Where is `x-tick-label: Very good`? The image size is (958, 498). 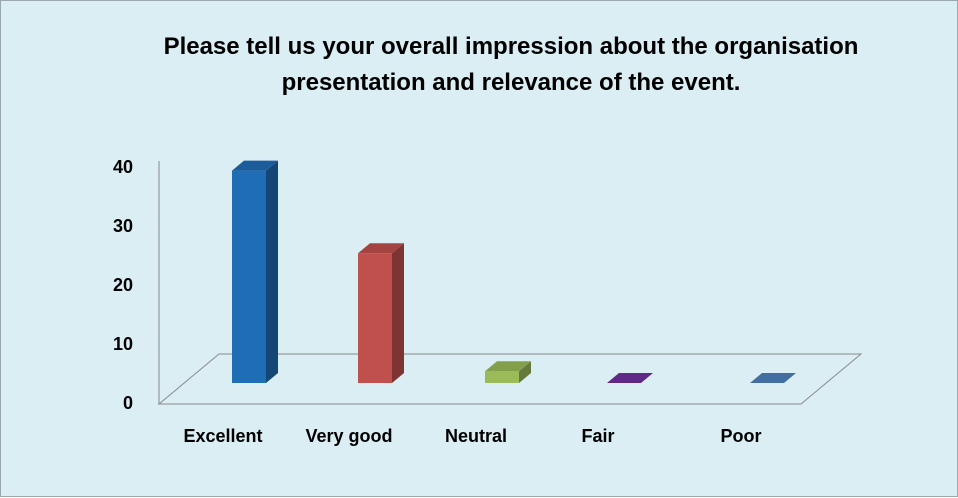
x-tick-label: Very good is located at coordinates (348, 436).